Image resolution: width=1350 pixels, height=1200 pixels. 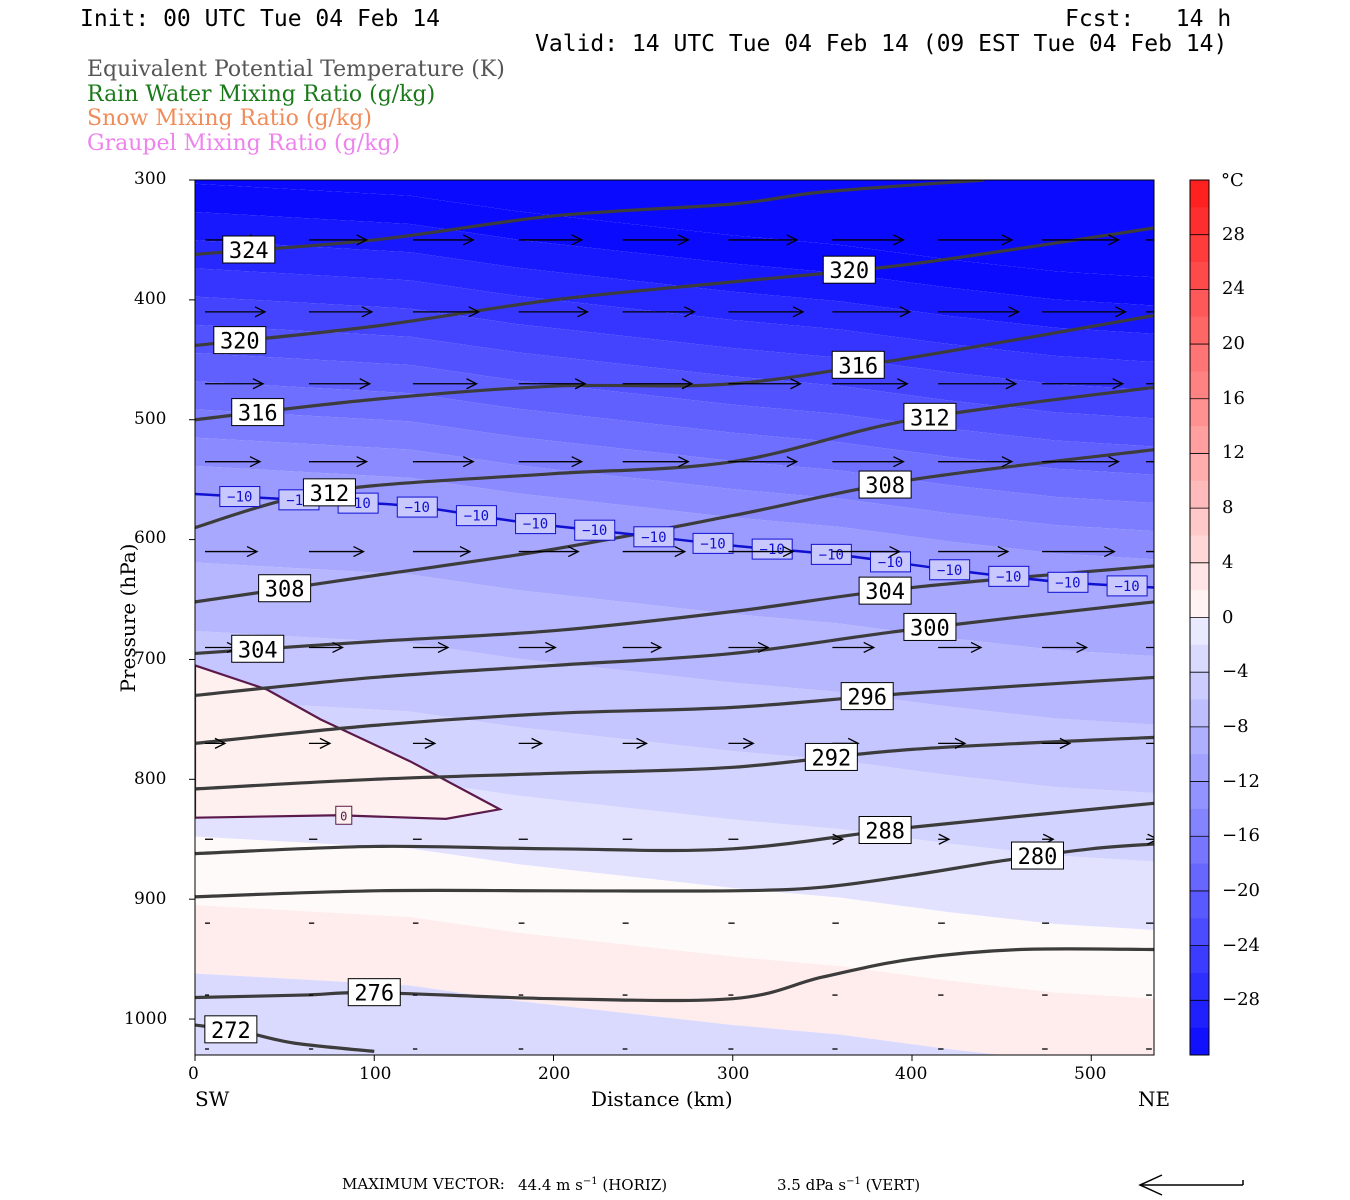 I want to click on svg-text: 308, so click(x=285, y=590).